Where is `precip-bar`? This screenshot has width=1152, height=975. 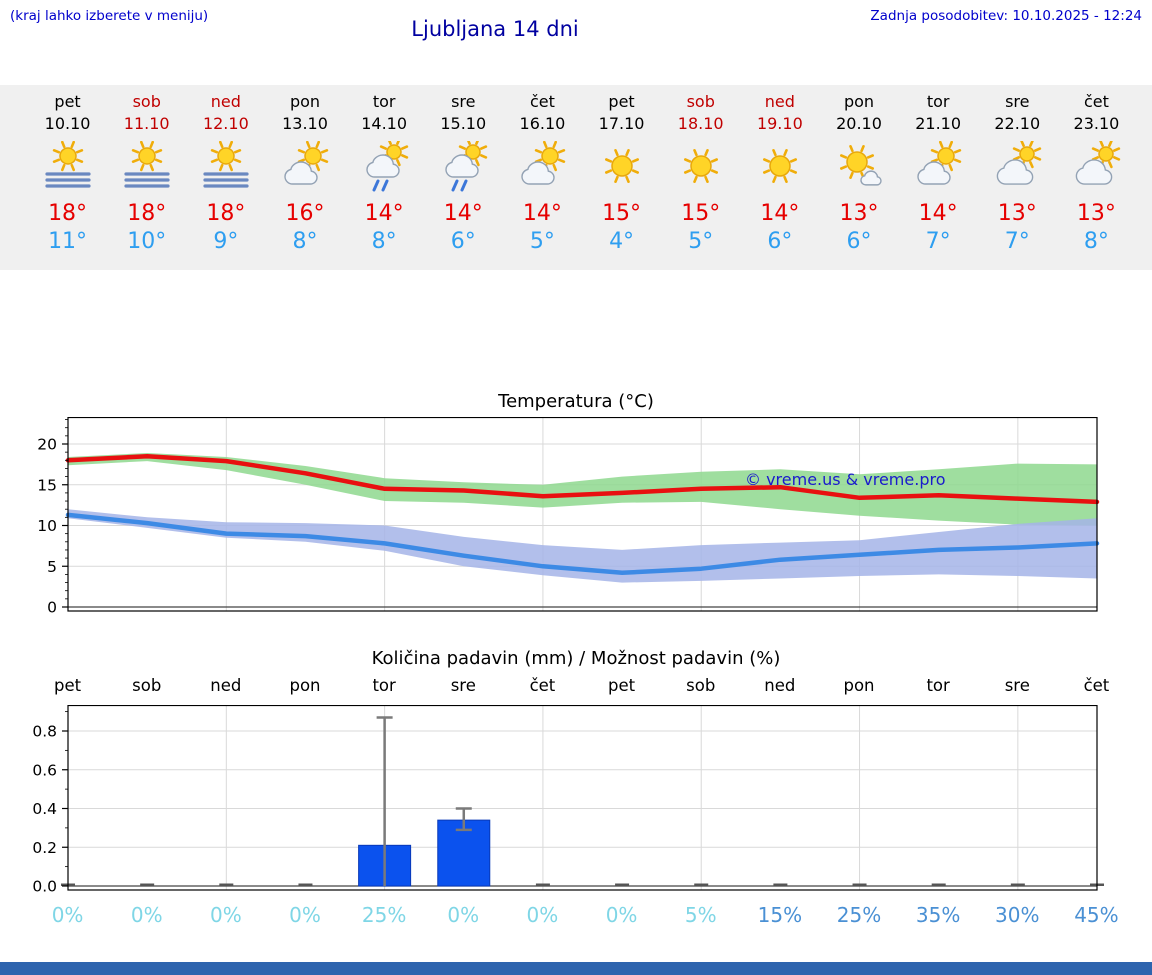 precip-bar is located at coordinates (464, 853).